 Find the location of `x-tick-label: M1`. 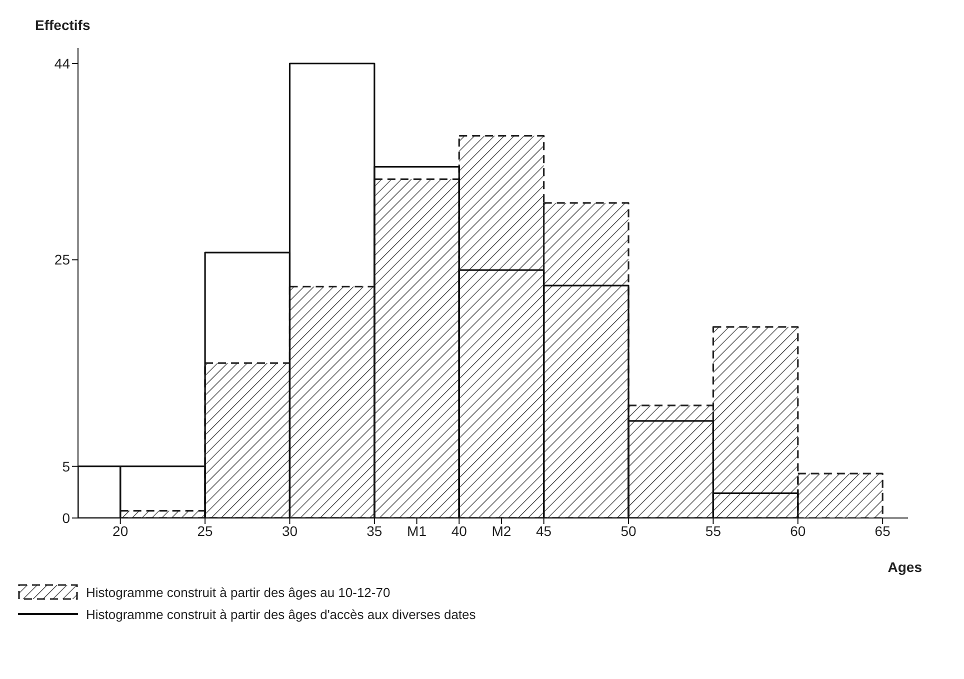

x-tick-label: M1 is located at coordinates (417, 530).